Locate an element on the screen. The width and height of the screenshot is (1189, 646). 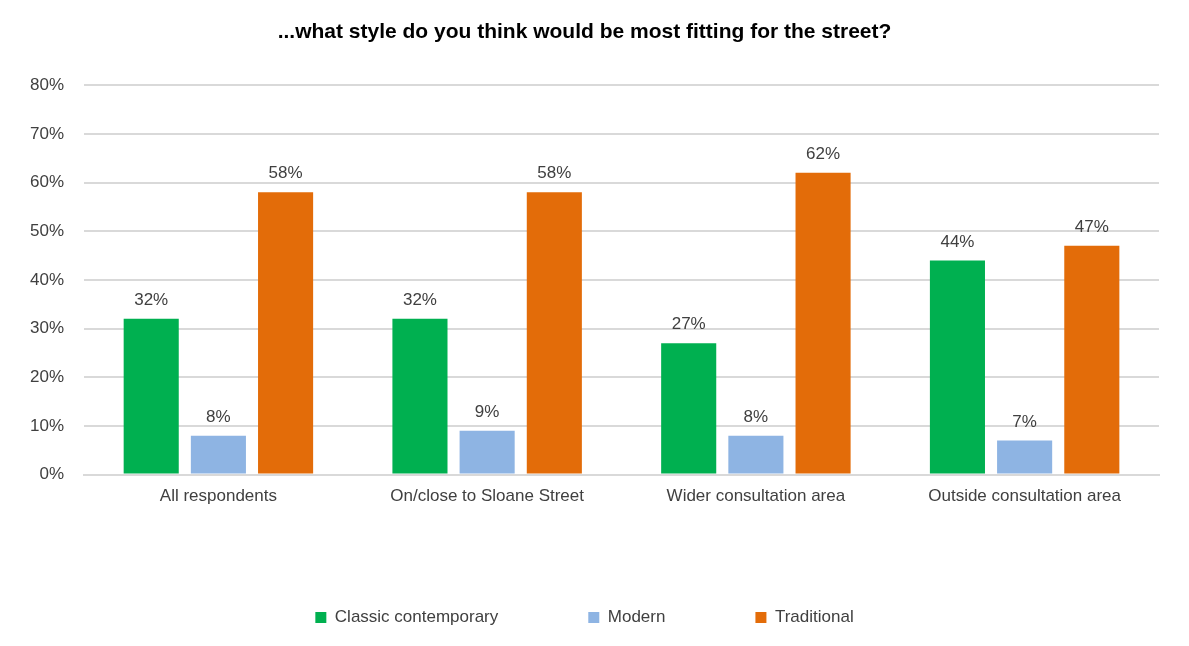
x-tick-label: Outside consultation area is located at coordinates (1025, 496).